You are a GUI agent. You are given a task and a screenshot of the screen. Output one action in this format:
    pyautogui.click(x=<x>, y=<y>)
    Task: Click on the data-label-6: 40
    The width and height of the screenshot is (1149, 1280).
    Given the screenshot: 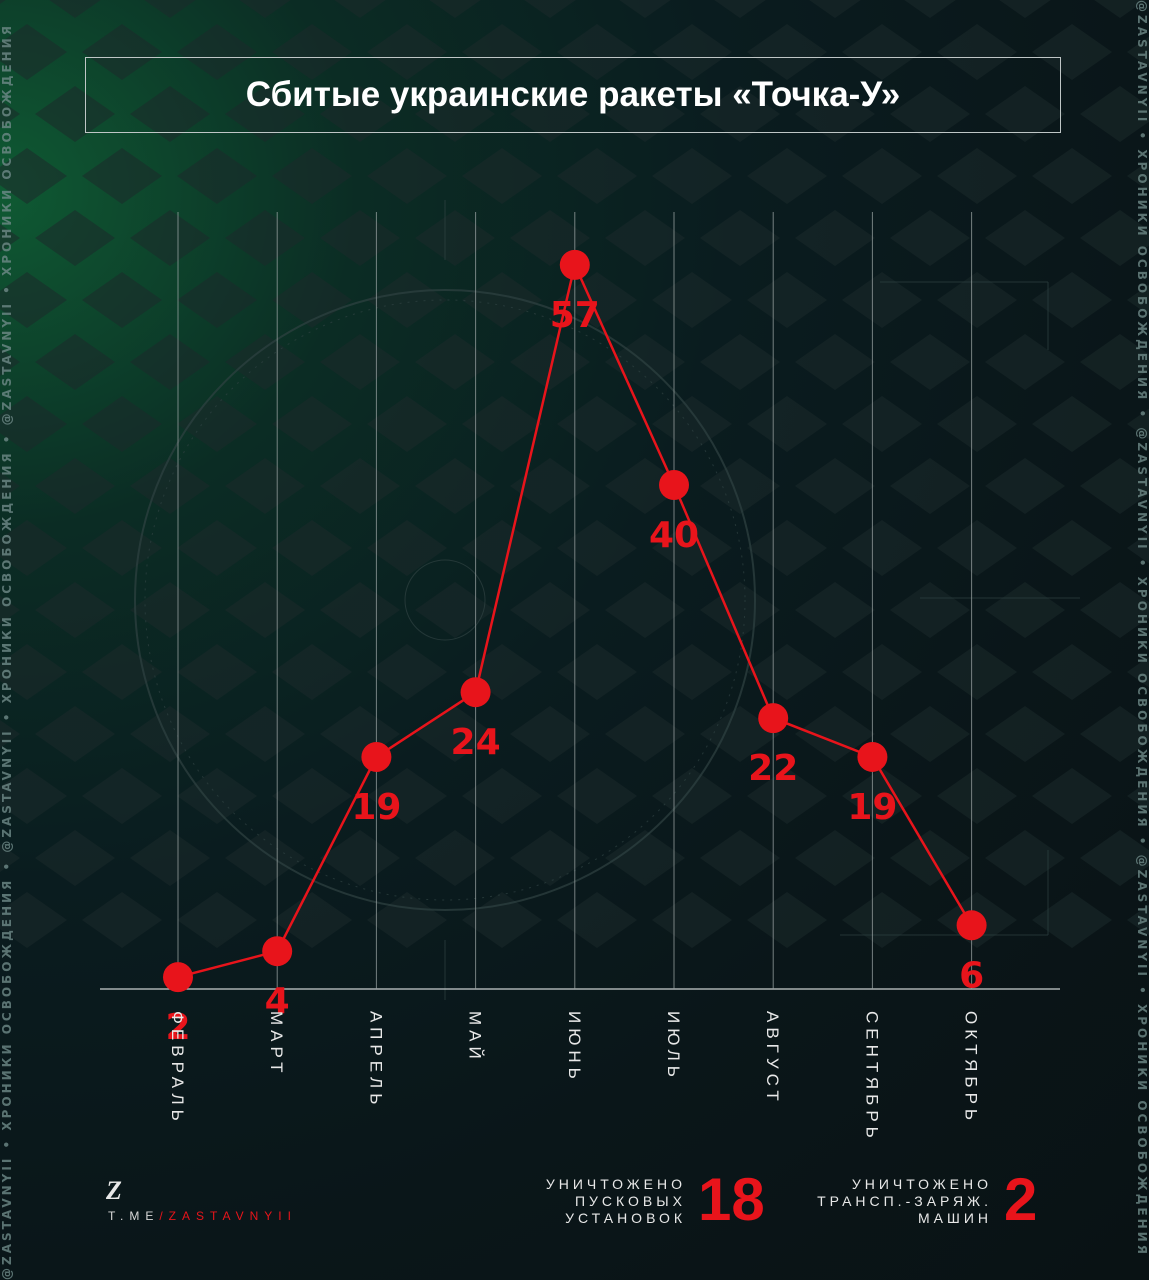 What is the action you would take?
    pyautogui.click(x=674, y=535)
    